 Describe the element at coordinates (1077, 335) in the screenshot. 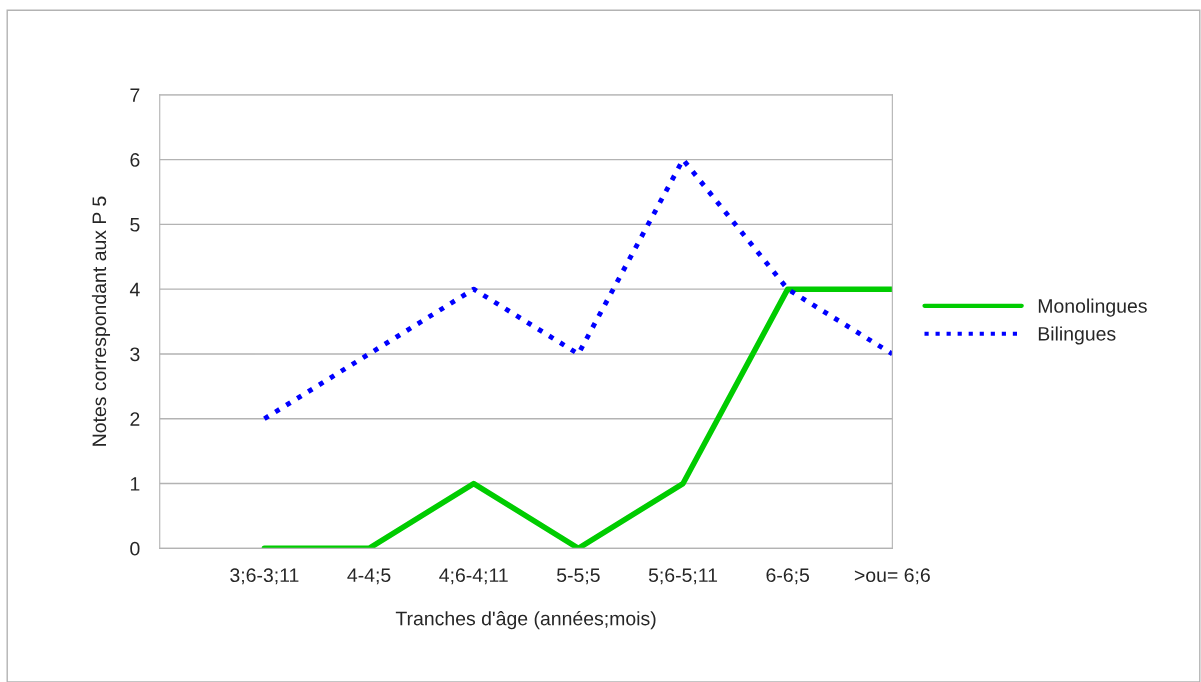

I see `text: Bilingues` at that location.